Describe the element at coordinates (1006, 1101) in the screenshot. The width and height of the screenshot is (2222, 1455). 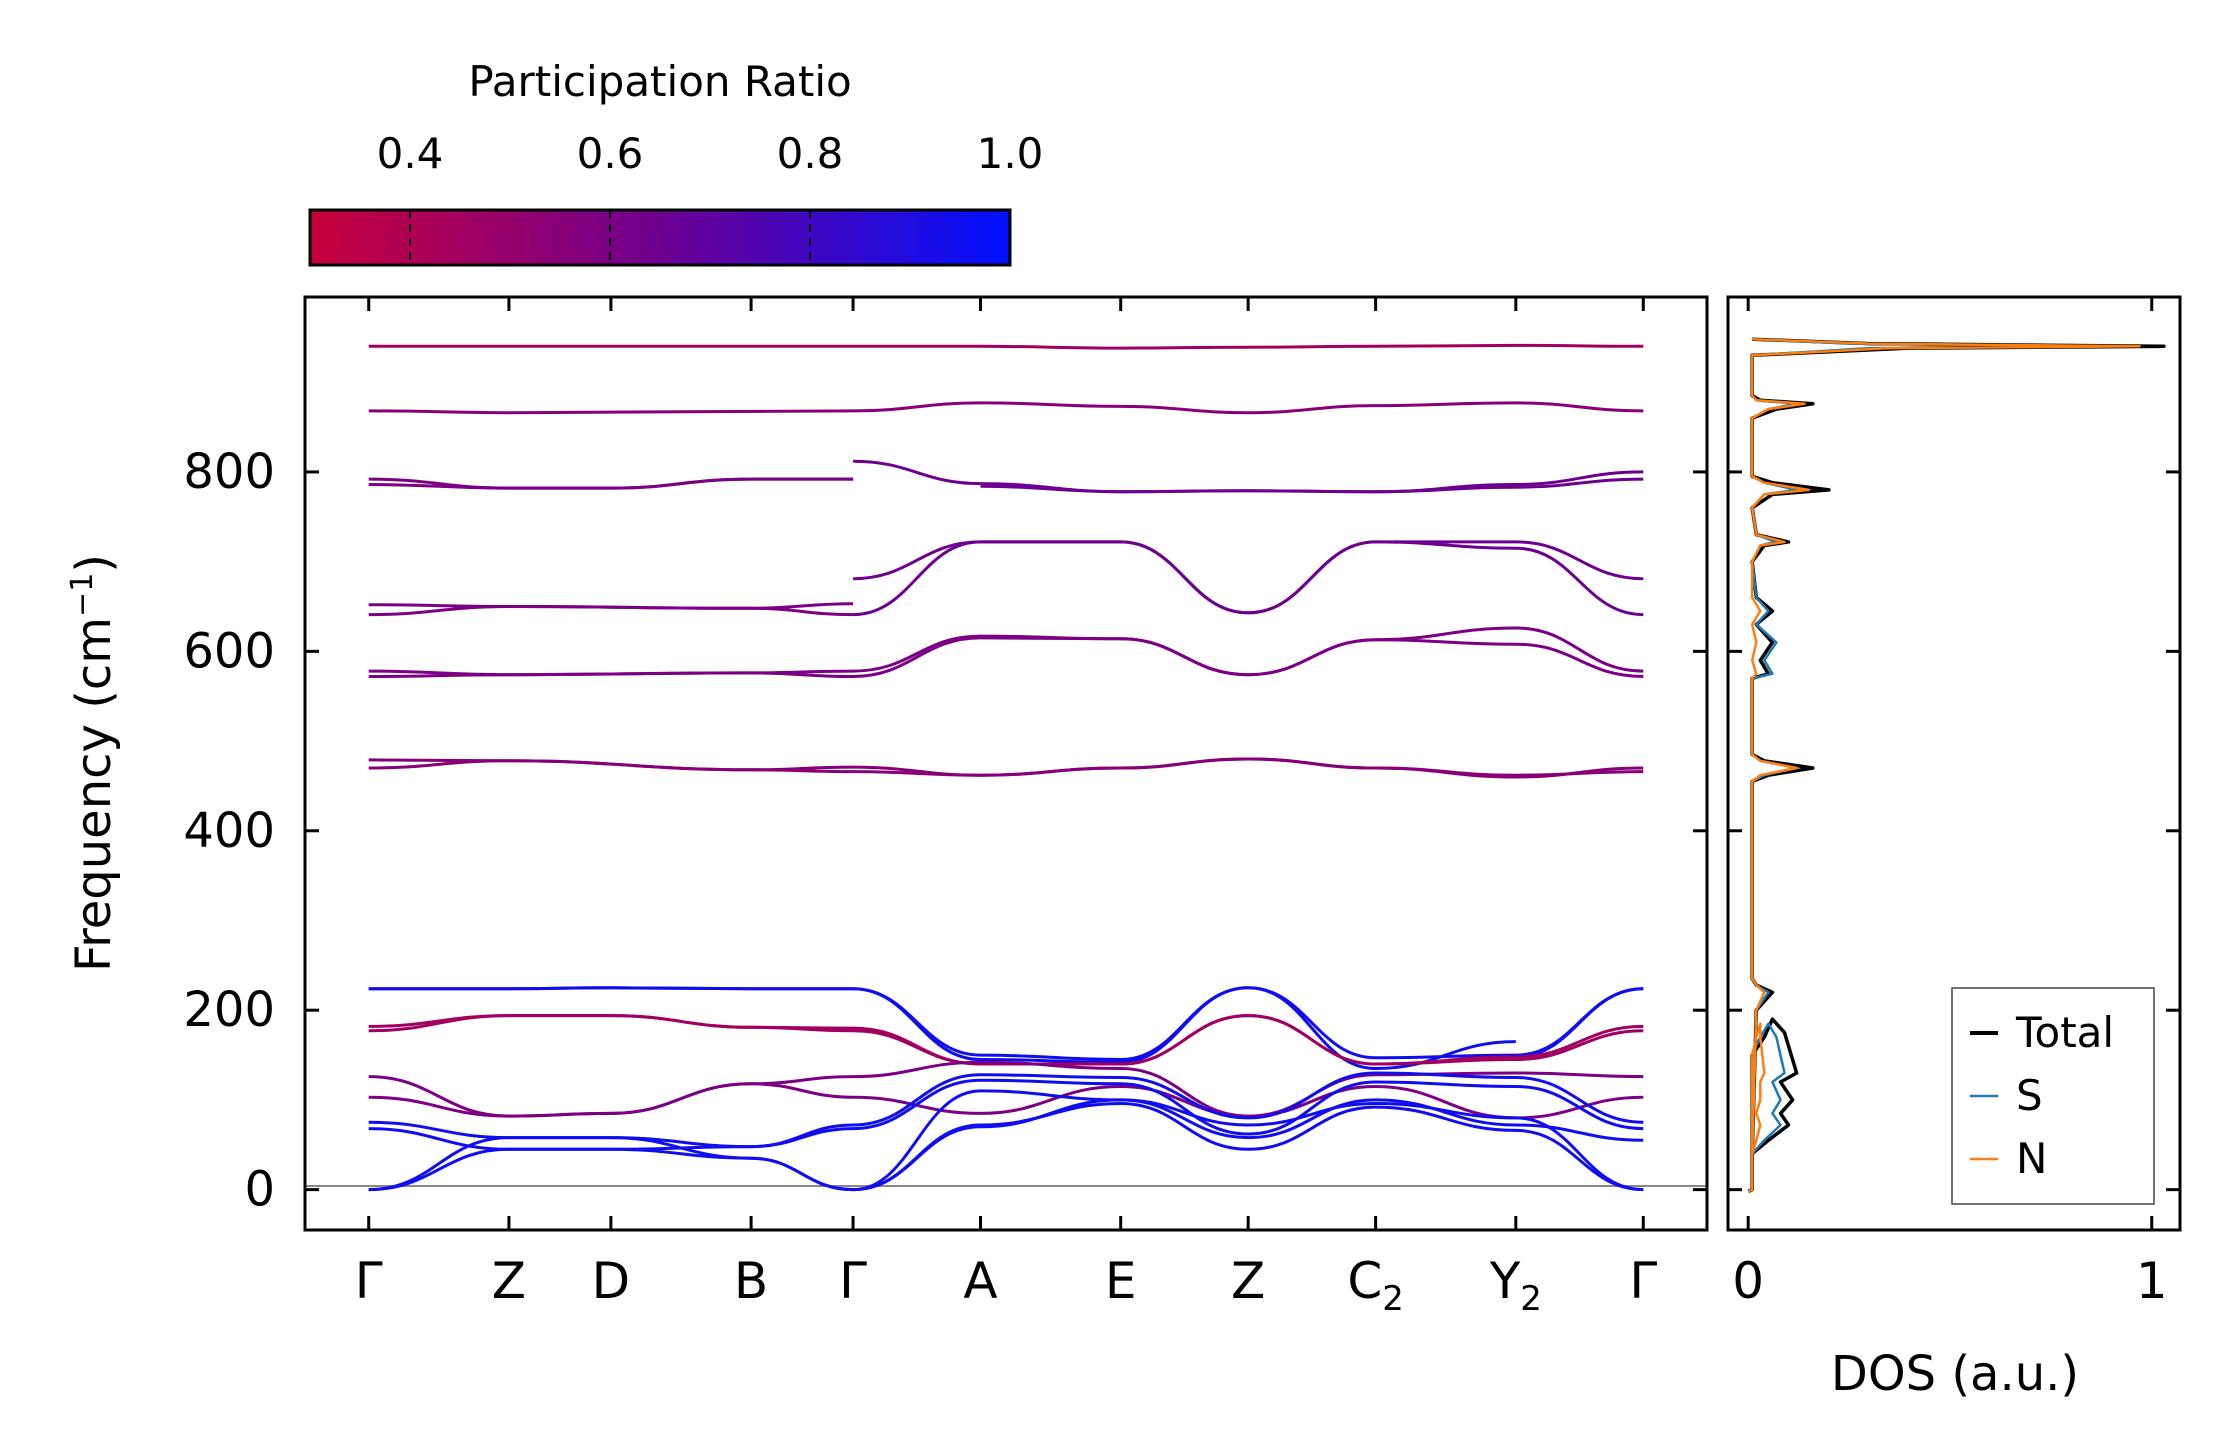
I see `band-line-b21` at that location.